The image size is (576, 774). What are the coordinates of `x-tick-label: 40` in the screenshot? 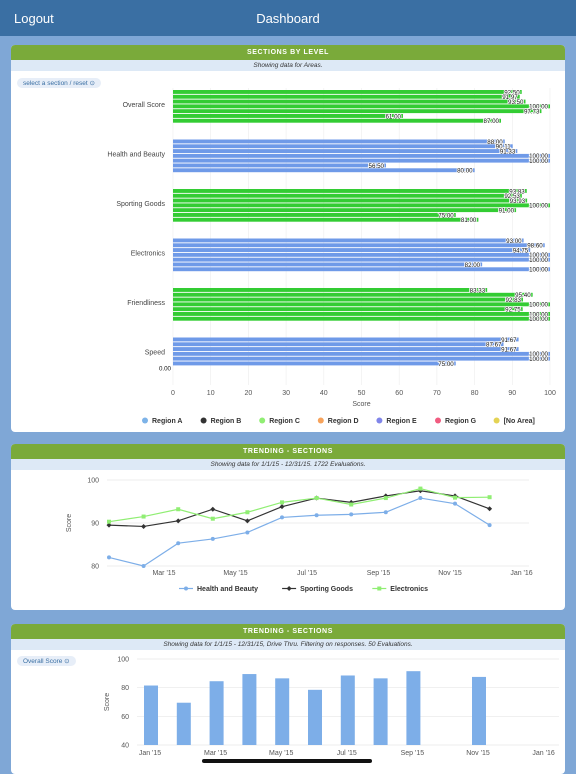 It's located at (324, 393).